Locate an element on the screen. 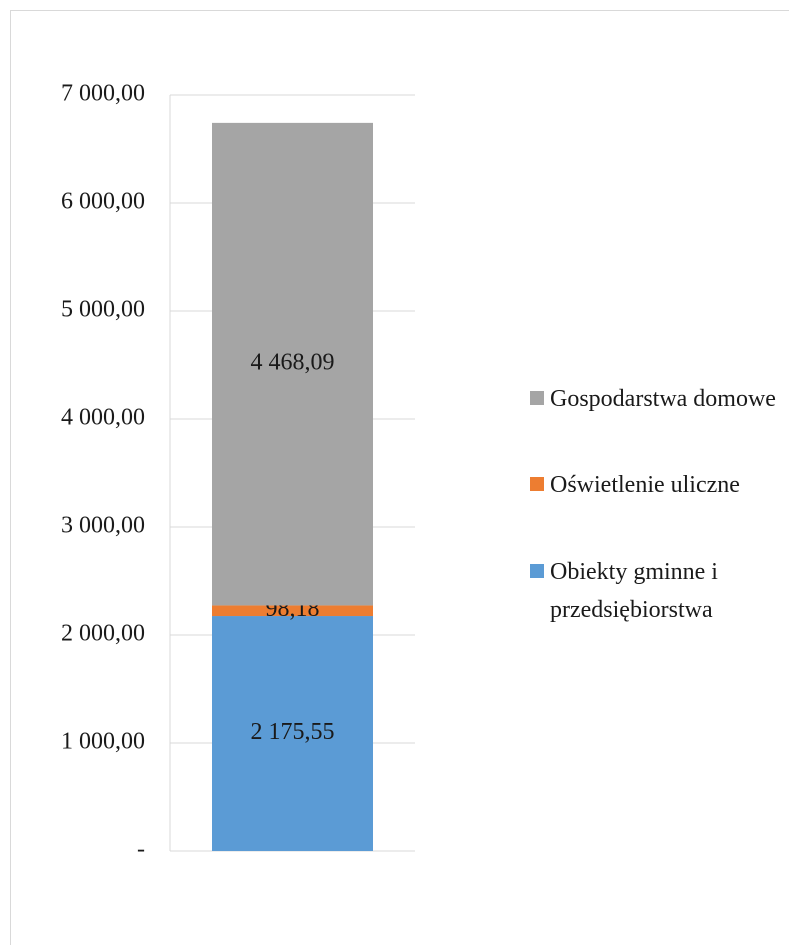  y-tick-label: 4 000,00 is located at coordinates (103, 418).